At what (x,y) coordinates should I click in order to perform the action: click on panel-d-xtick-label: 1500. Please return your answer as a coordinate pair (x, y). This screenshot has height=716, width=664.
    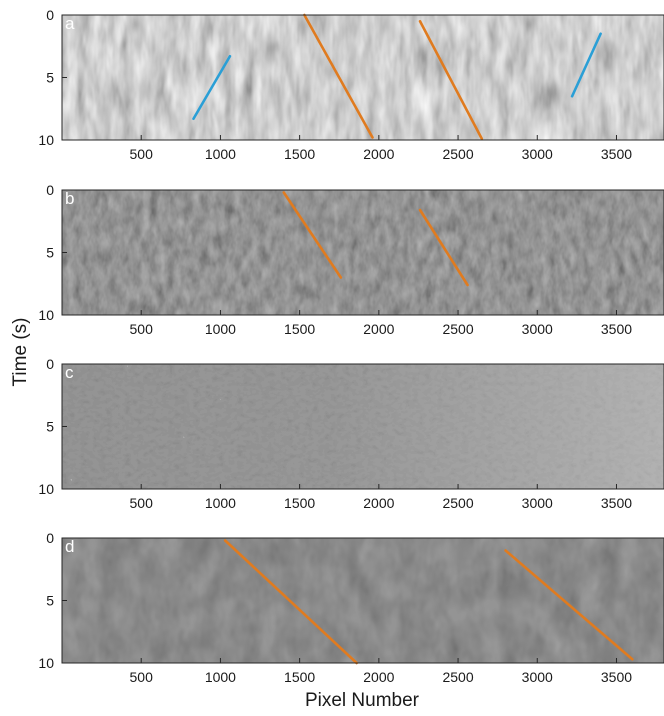
    Looking at the image, I should click on (299, 677).